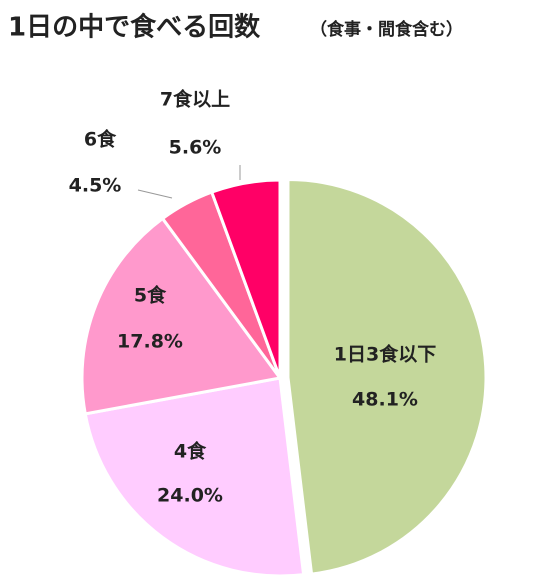  What do you see at coordinates (385, 354) in the screenshot?
I see `slice-label: 1日3食以下` at bounding box center [385, 354].